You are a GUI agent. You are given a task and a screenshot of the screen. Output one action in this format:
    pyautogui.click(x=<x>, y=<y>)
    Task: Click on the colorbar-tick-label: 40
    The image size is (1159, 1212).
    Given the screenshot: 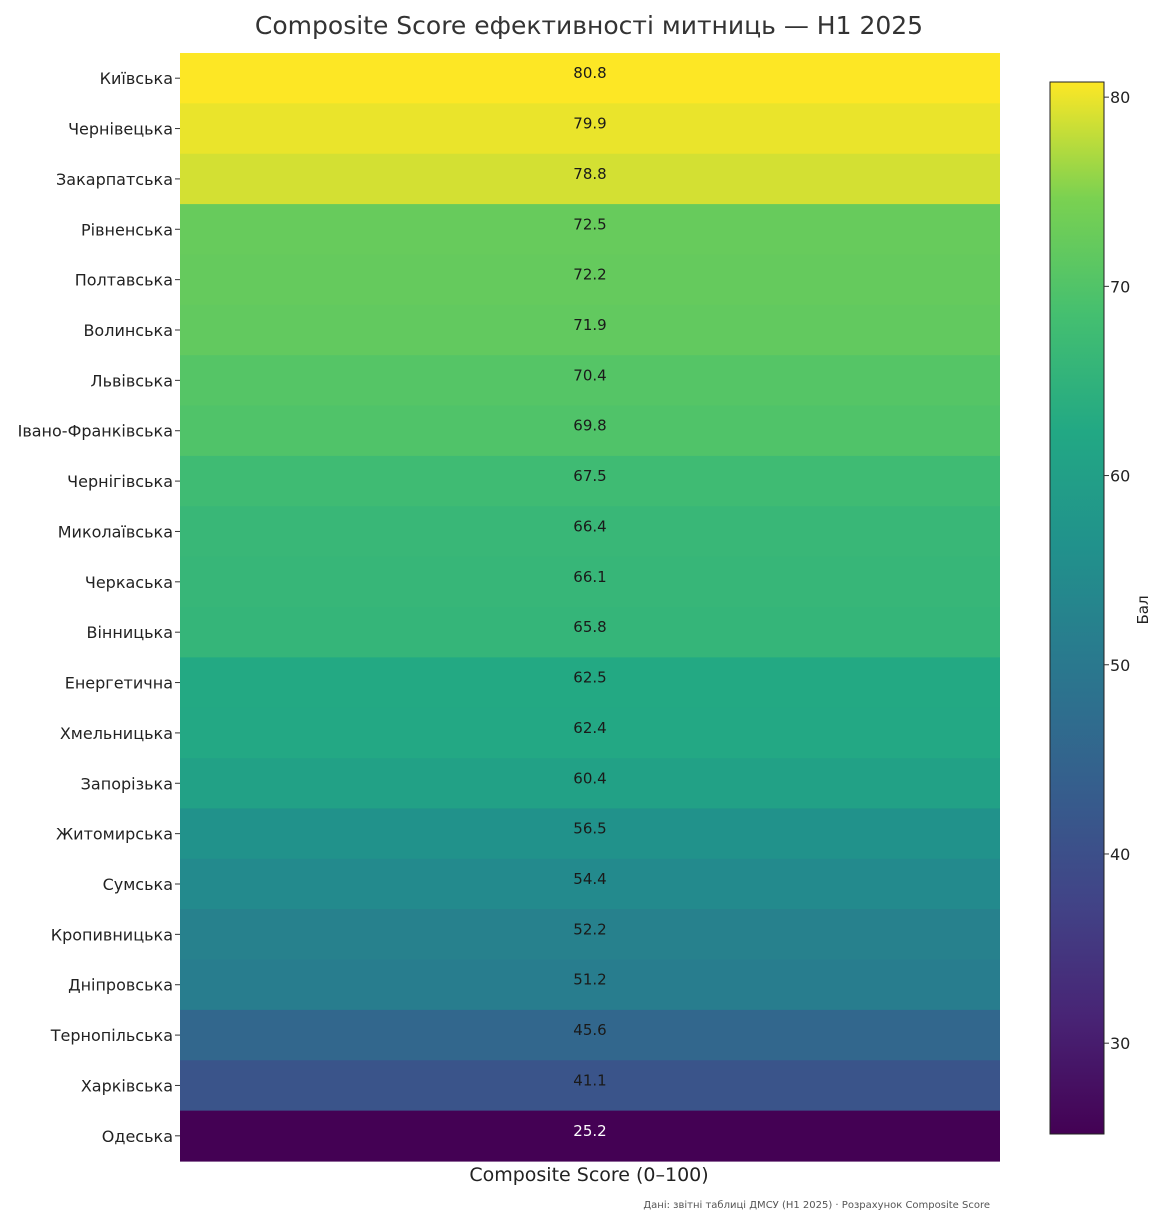 What is the action you would take?
    pyautogui.click(x=1120, y=854)
    